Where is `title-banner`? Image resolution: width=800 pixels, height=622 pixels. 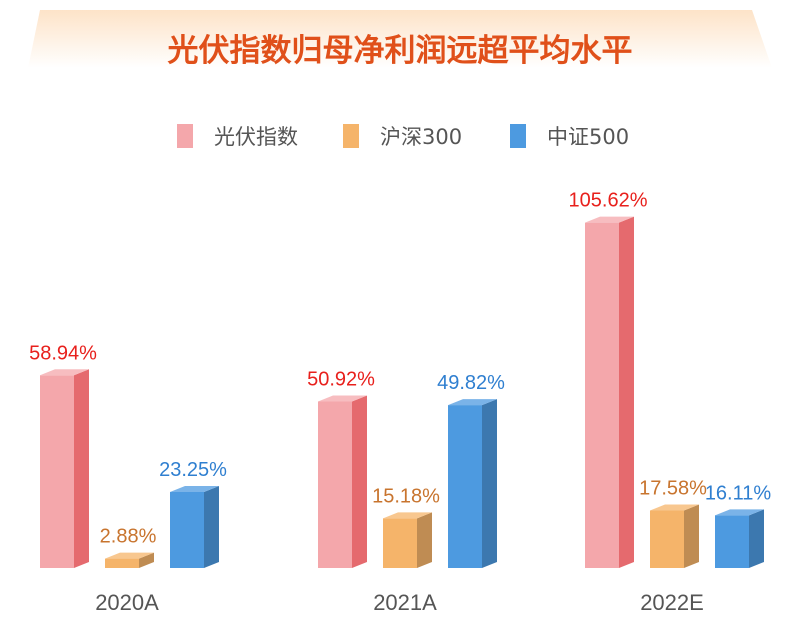
title-banner is located at coordinates (400, 39).